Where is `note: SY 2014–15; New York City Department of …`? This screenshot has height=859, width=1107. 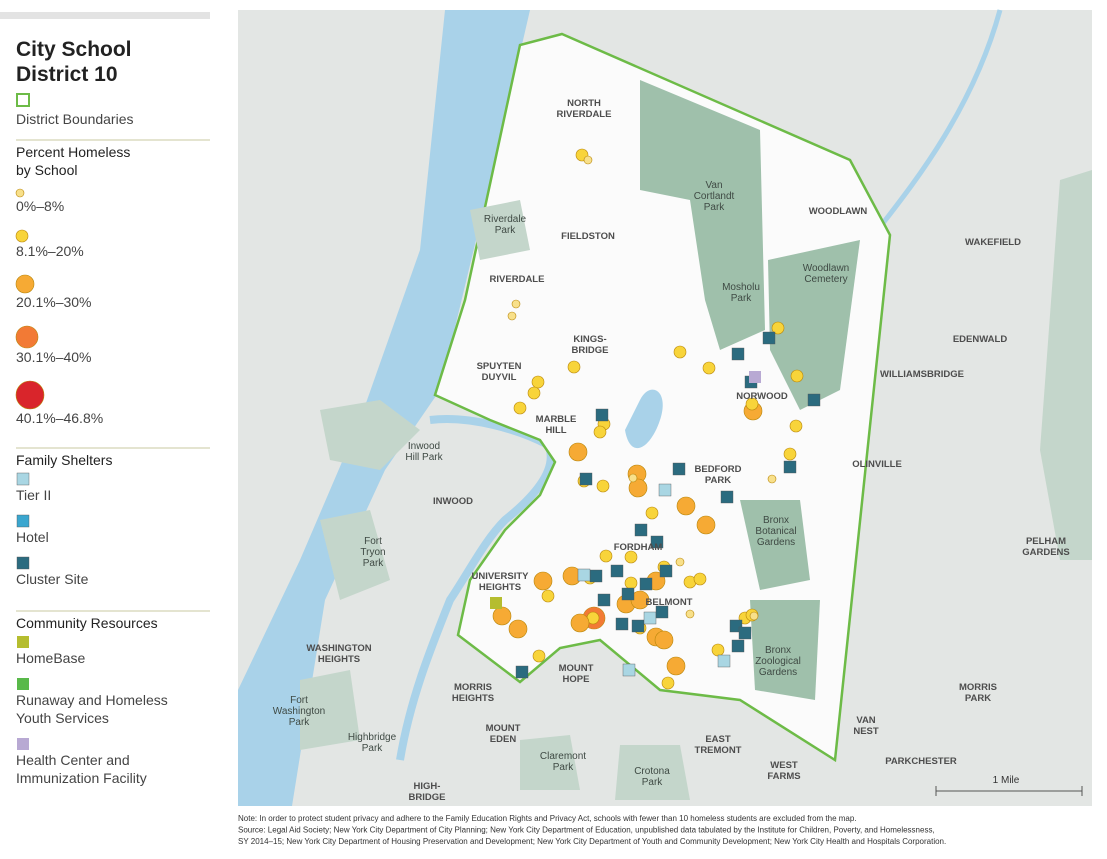 note: SY 2014–15; New York City Department of … is located at coordinates (592, 841).